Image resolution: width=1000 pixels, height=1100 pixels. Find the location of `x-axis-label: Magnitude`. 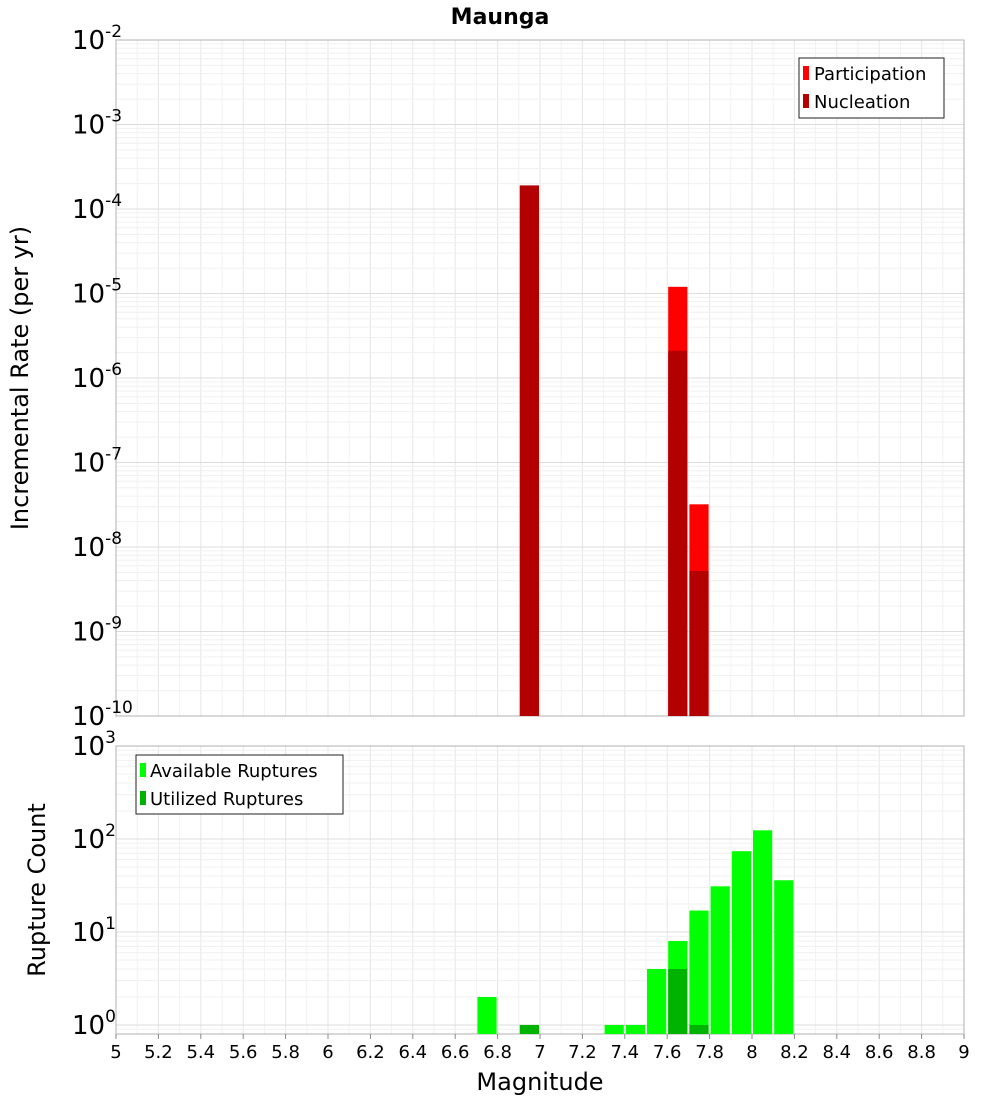

x-axis-label: Magnitude is located at coordinates (539, 1082).